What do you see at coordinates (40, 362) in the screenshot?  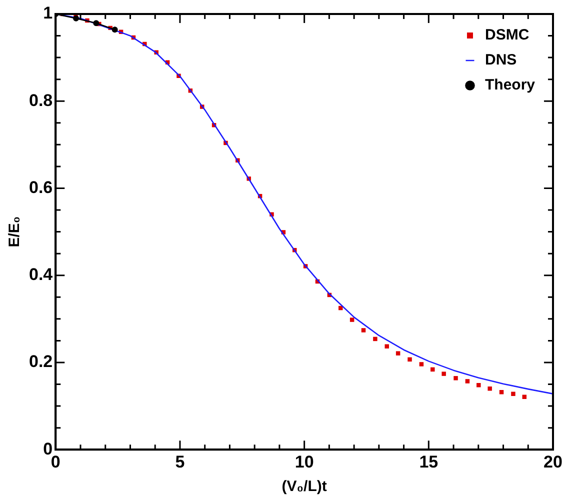 I see `y-tick-label: 0.2` at bounding box center [40, 362].